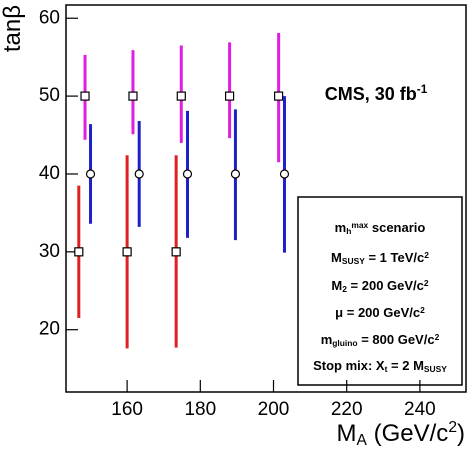 The height and width of the screenshot is (454, 474). I want to click on info-line: mgluino = 800 GeV/c2, so click(380, 340).